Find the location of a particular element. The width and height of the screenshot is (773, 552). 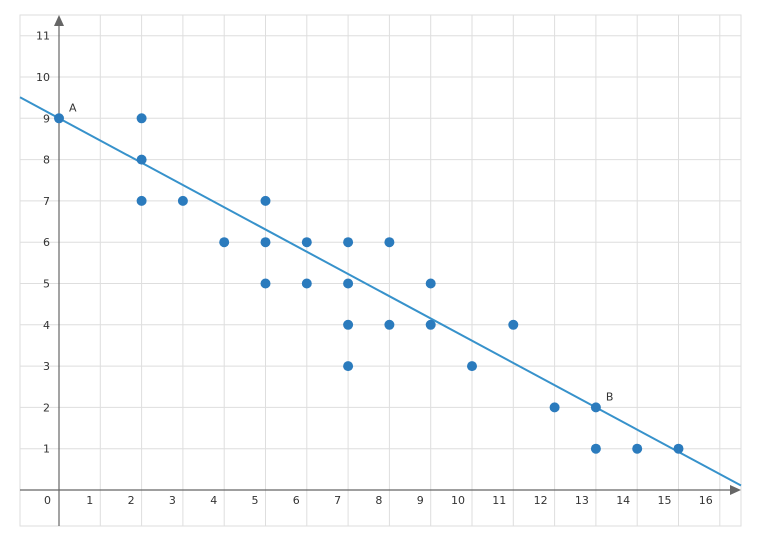

y-tick-label: 10 is located at coordinates (43, 77).